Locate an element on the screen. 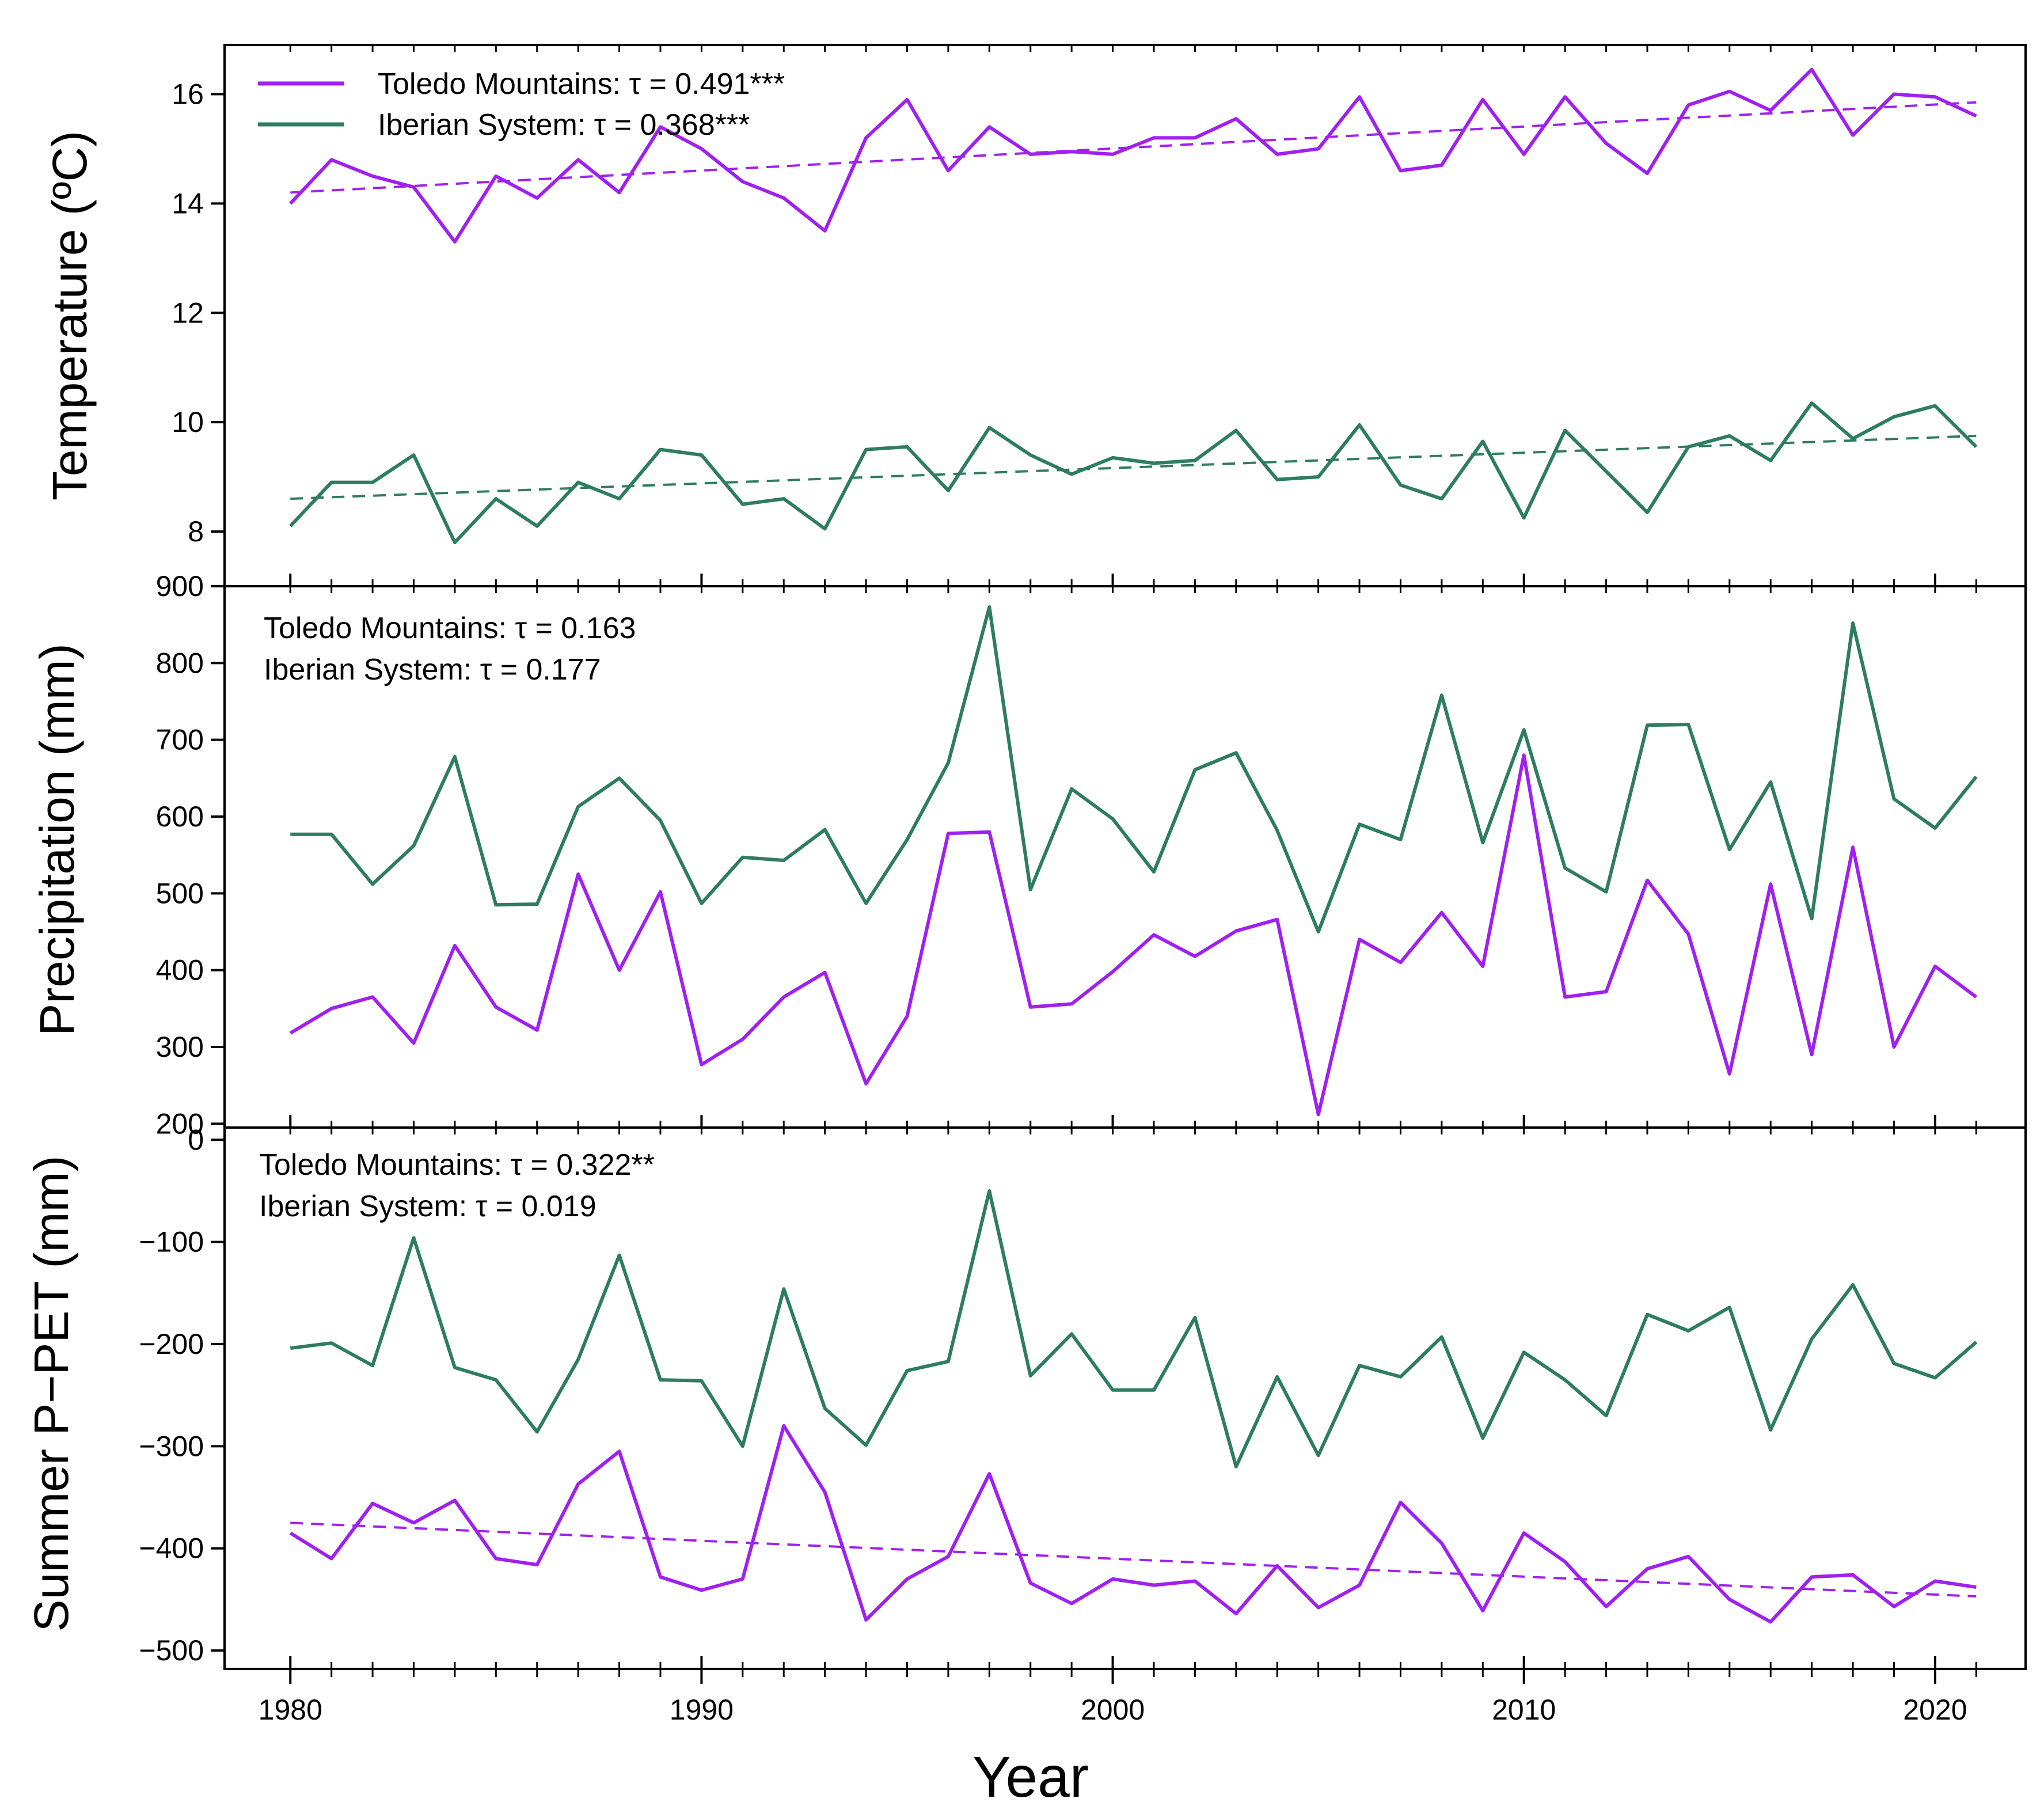  ppet-y-tick-label: 0 is located at coordinates (196, 1140).